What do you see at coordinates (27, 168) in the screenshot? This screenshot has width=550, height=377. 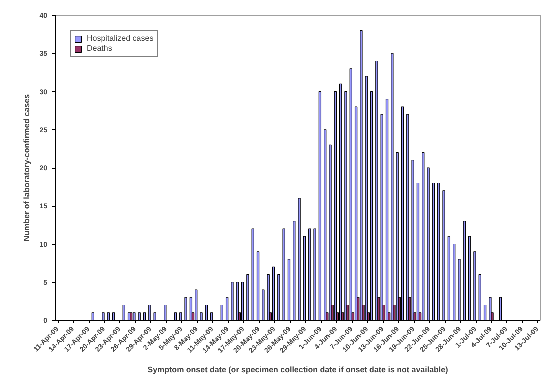 I see `y-axis-title: Number of laboratory-confirmed cases` at bounding box center [27, 168].